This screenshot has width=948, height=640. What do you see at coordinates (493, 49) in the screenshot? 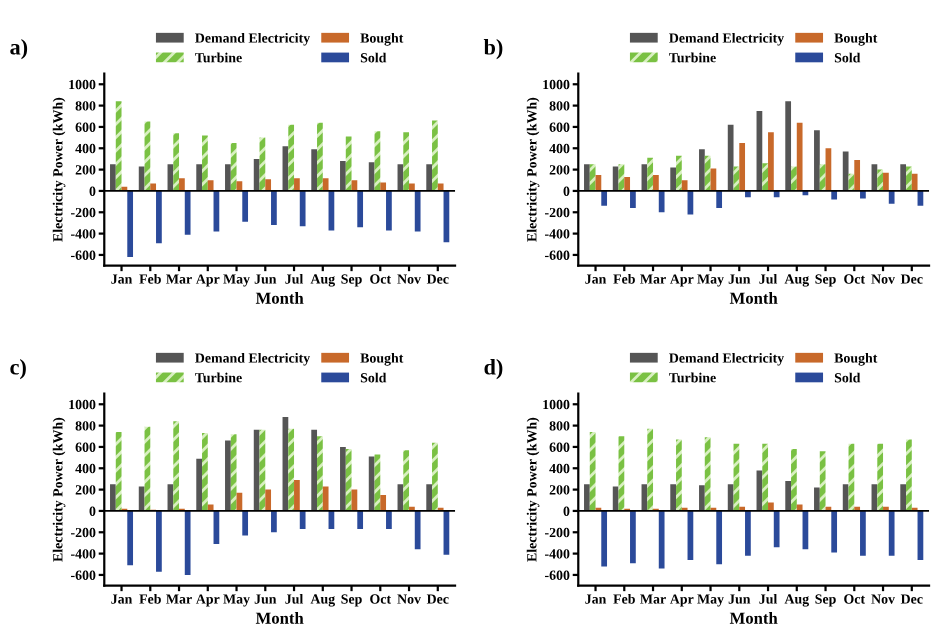
I see `chart-title: b)` at bounding box center [493, 49].